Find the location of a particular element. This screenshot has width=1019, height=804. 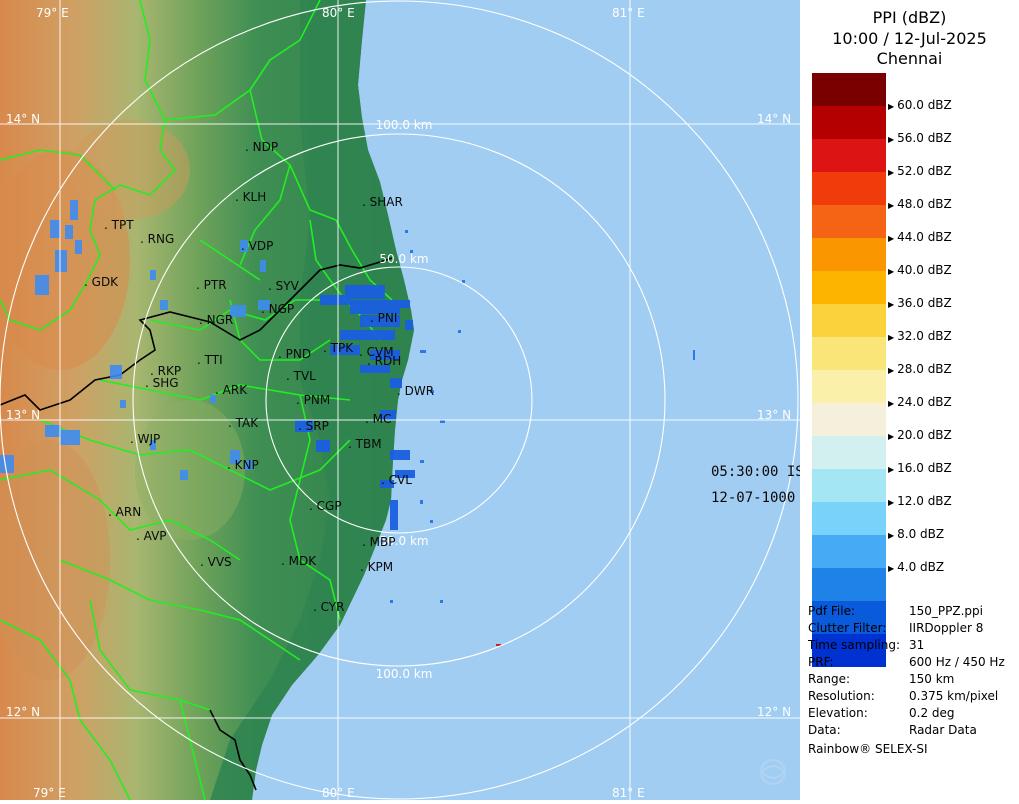

station-vvs: . VVS is located at coordinates (216, 562).